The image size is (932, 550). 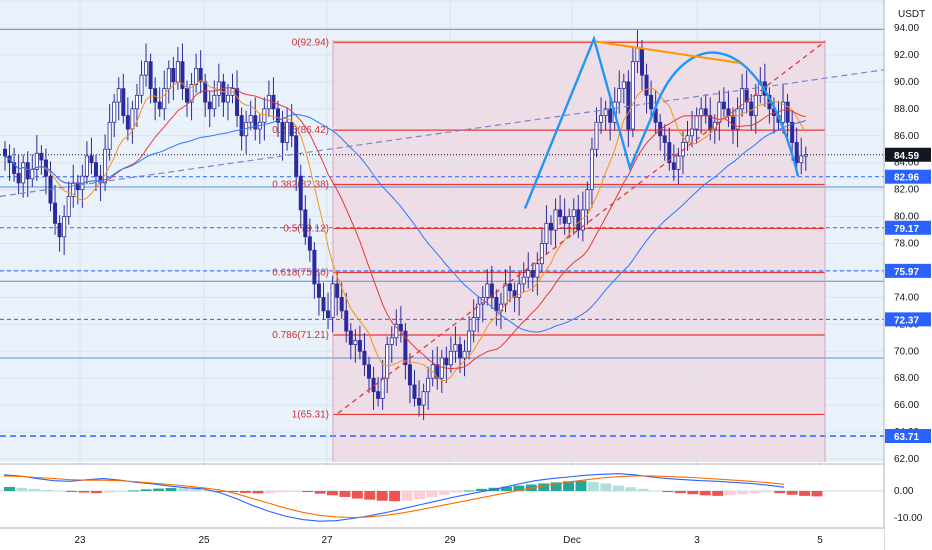 What do you see at coordinates (450, 540) in the screenshot?
I see `time-tick-label: 29` at bounding box center [450, 540].